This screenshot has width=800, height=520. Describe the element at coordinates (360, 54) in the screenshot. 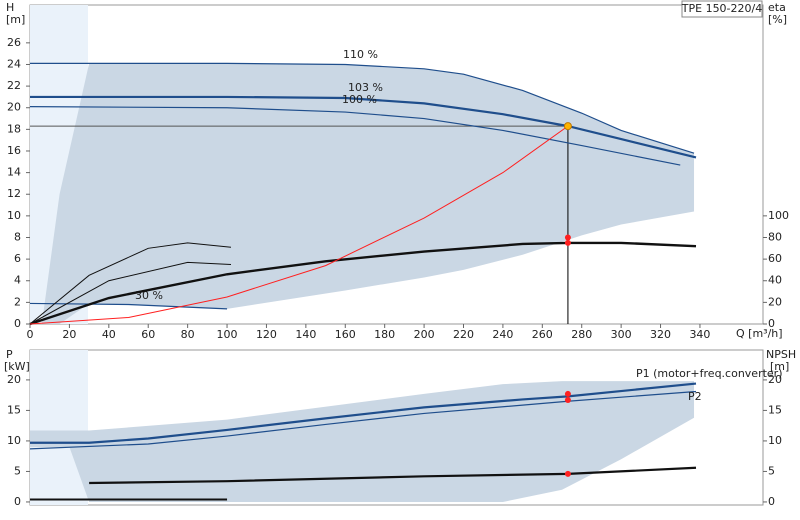

I see `series-label: 110 %` at that location.